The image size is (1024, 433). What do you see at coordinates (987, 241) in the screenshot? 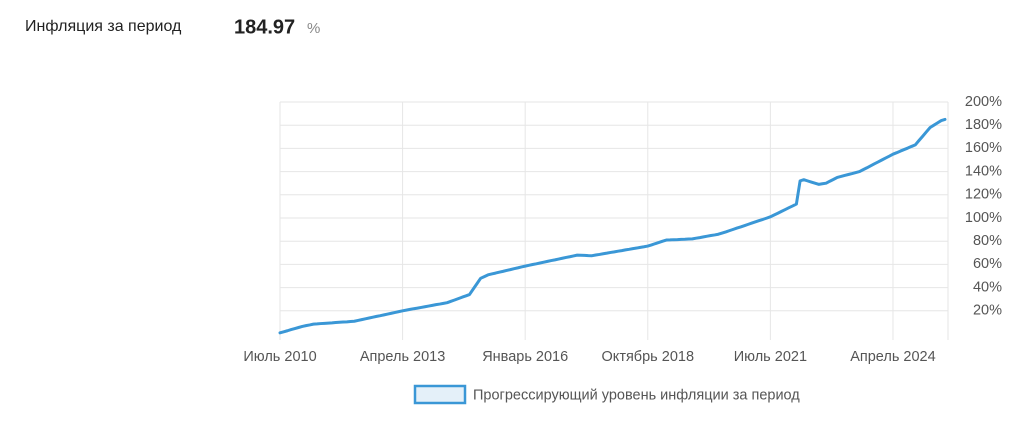
I see `y-tick-label: 80%` at bounding box center [987, 241].